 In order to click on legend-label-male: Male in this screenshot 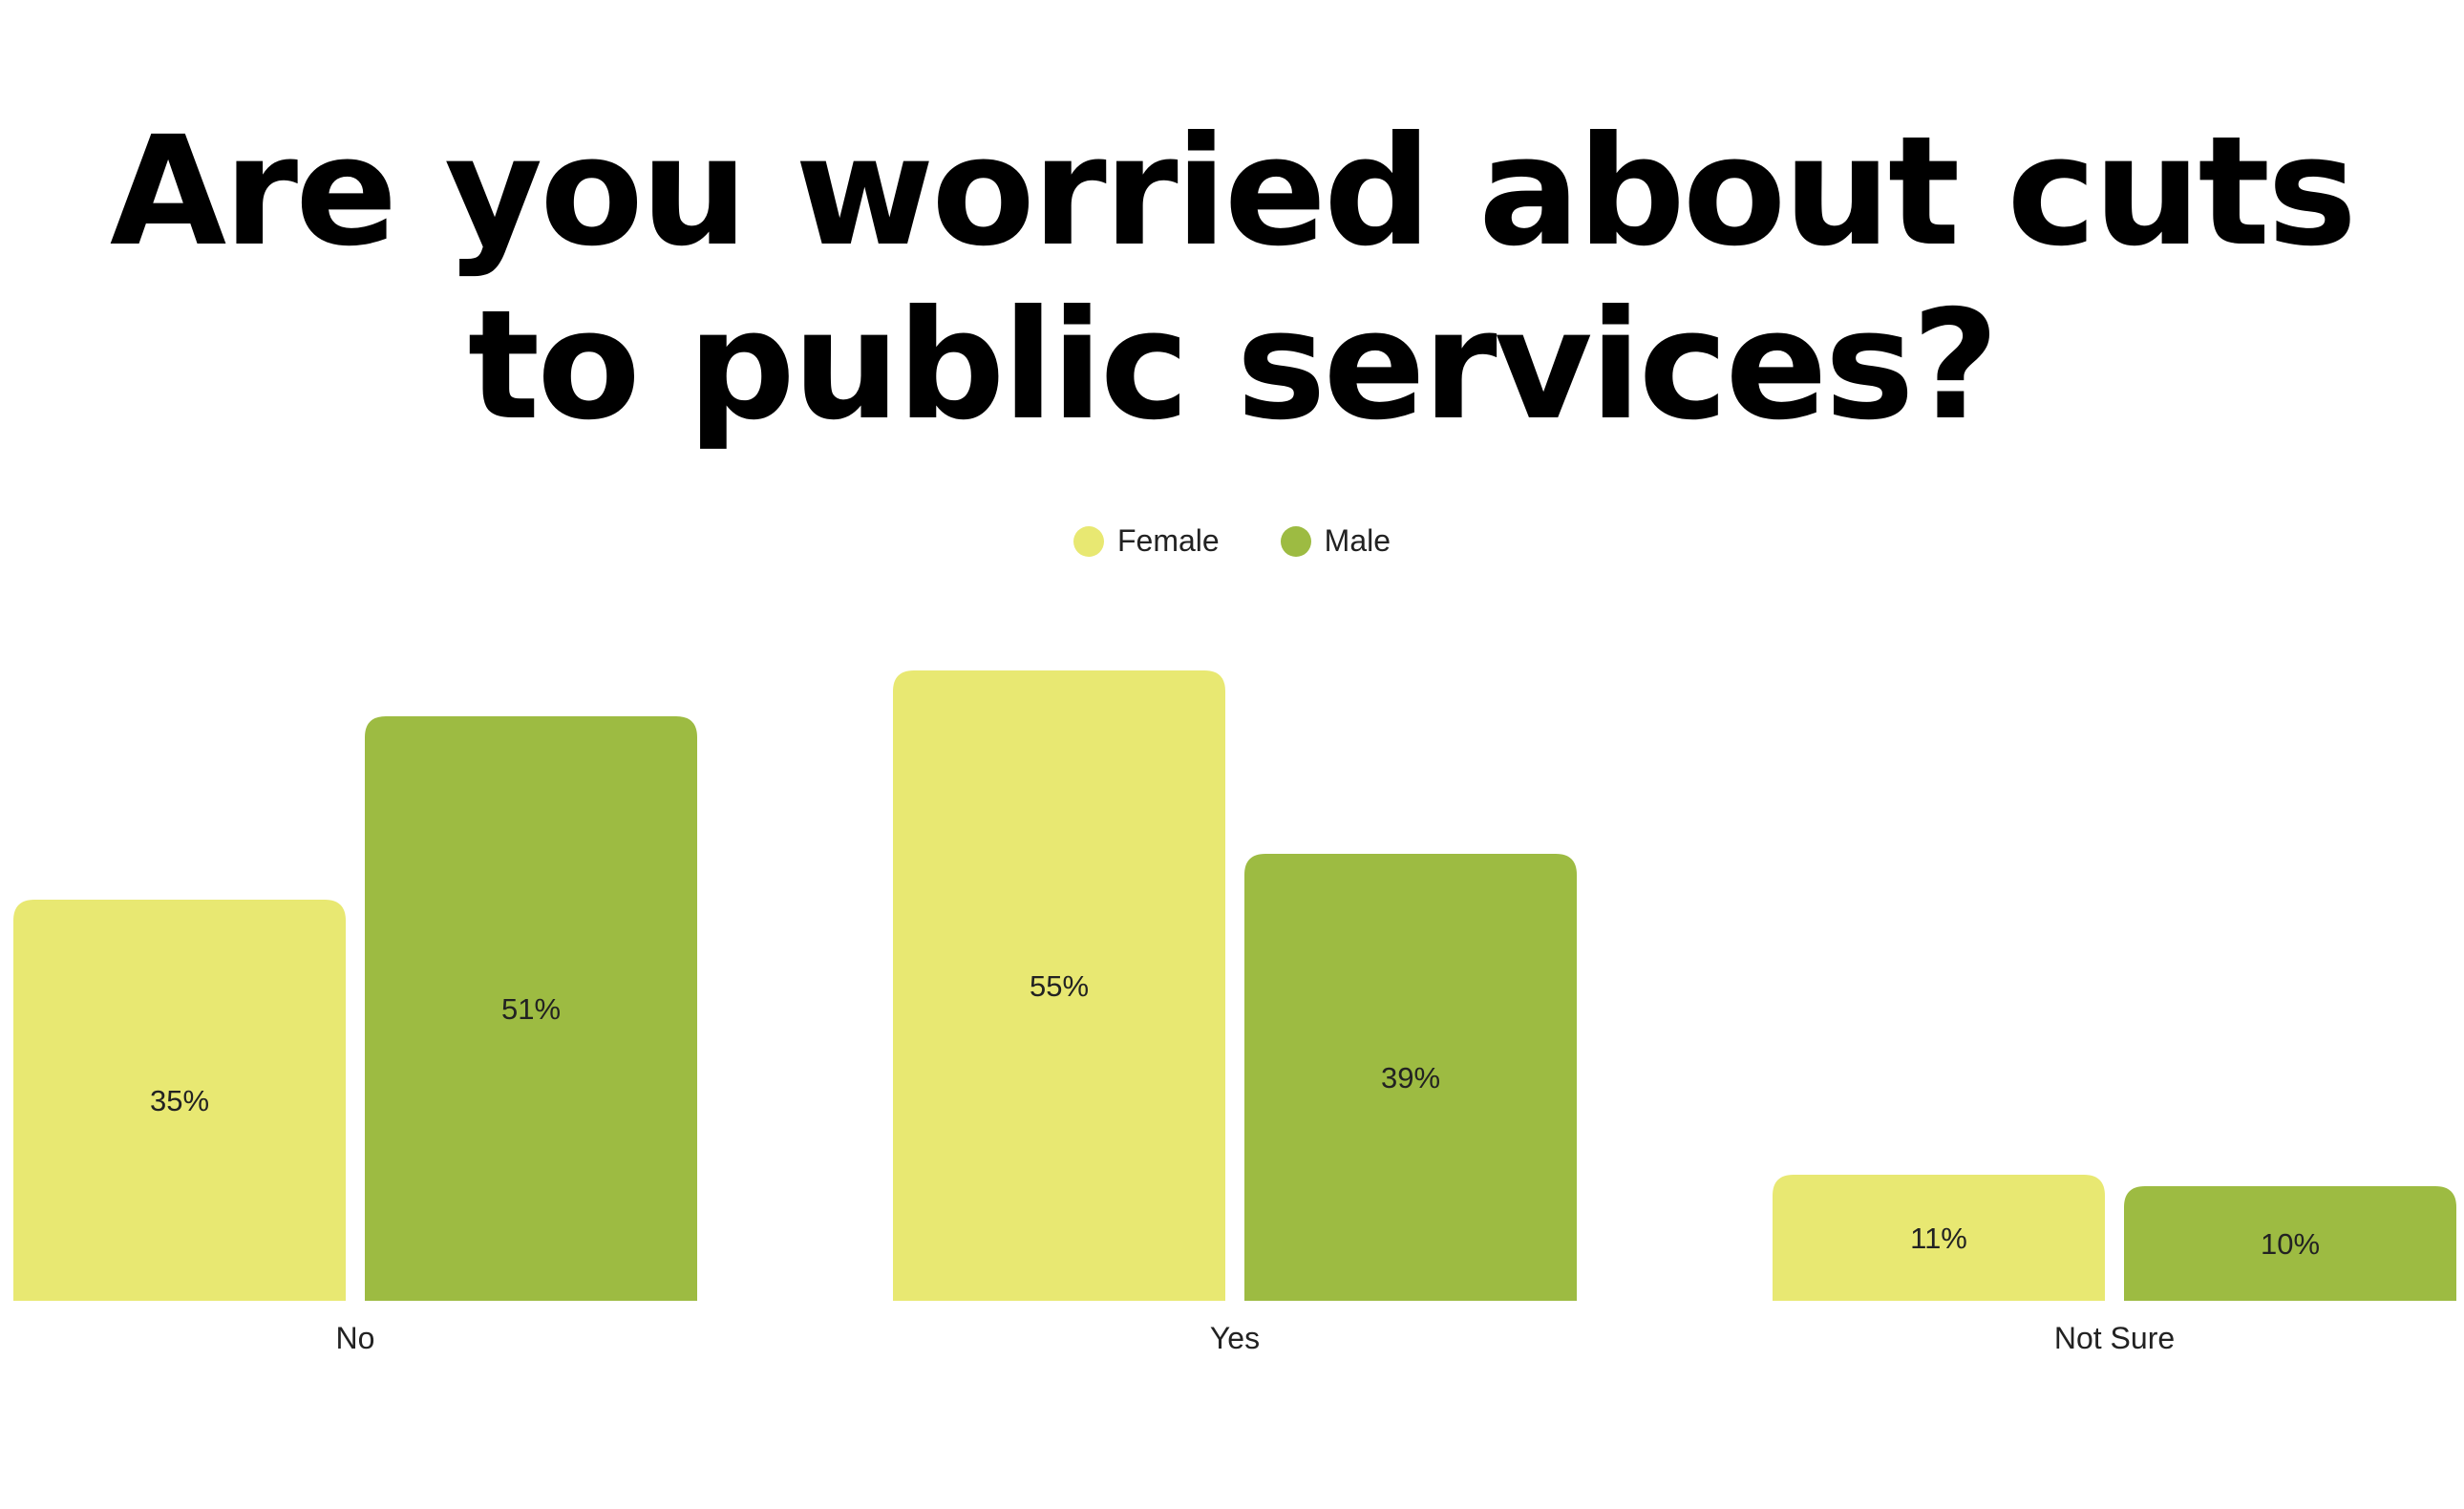, I will do `click(1357, 540)`.